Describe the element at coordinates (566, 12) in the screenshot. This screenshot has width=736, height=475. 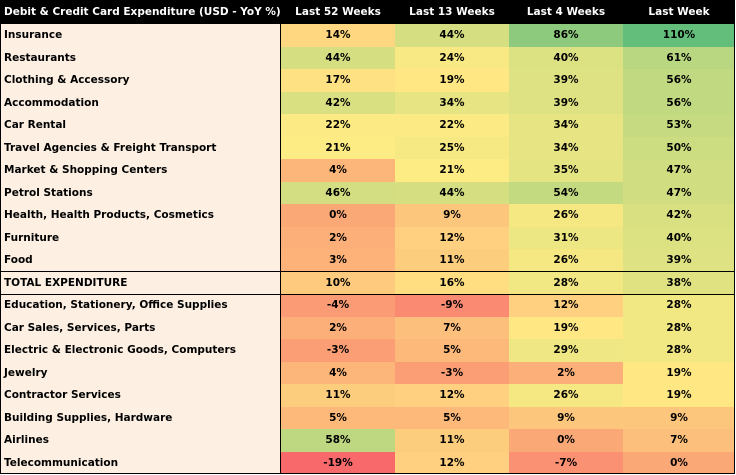
I see `column-header: Last 4 Weeks` at that location.